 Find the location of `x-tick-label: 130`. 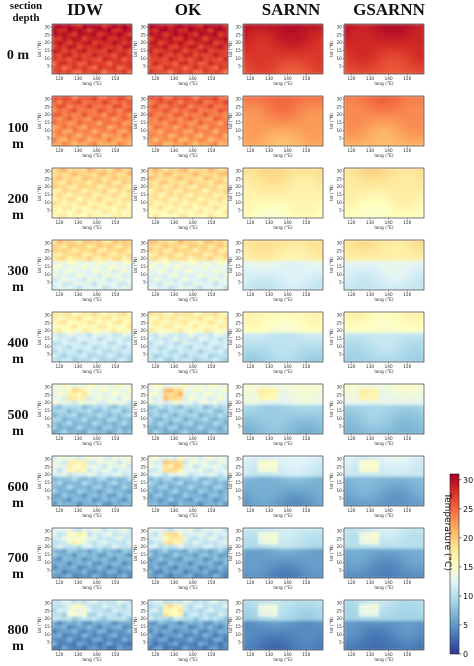

x-tick-label: 130 is located at coordinates (78, 438).